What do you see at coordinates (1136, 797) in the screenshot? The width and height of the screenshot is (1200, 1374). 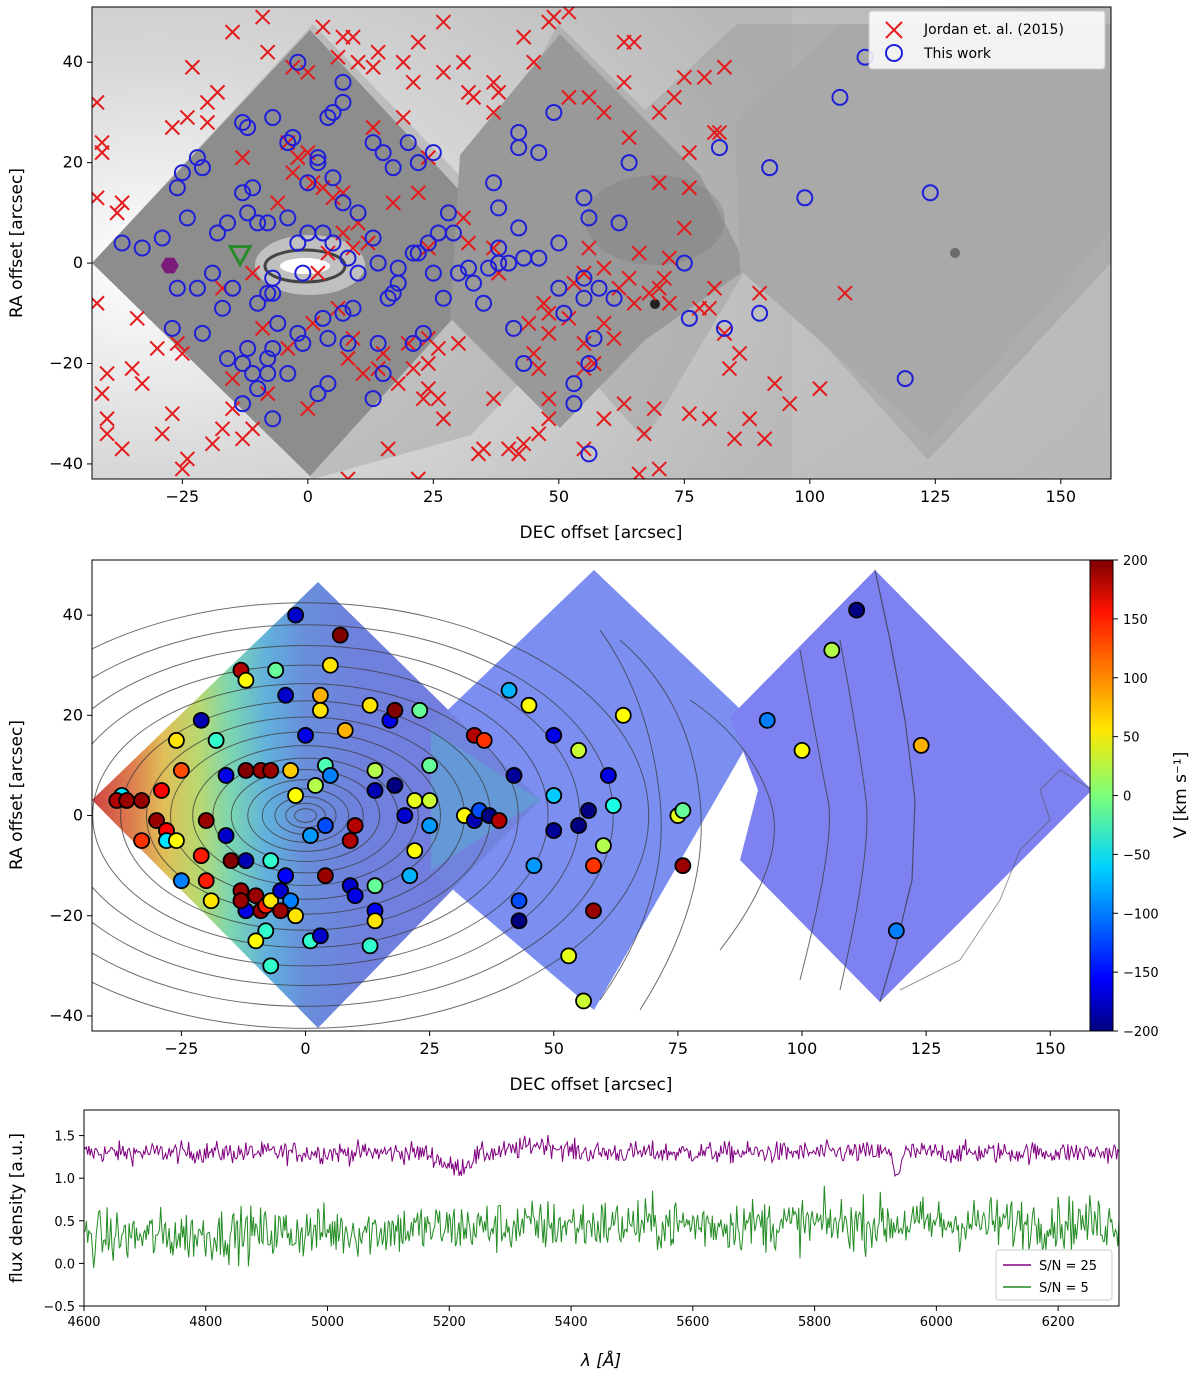 I see `colorbar-ticks: 200 150 100 50 0 −50 −100 −150 −200` at bounding box center [1136, 797].